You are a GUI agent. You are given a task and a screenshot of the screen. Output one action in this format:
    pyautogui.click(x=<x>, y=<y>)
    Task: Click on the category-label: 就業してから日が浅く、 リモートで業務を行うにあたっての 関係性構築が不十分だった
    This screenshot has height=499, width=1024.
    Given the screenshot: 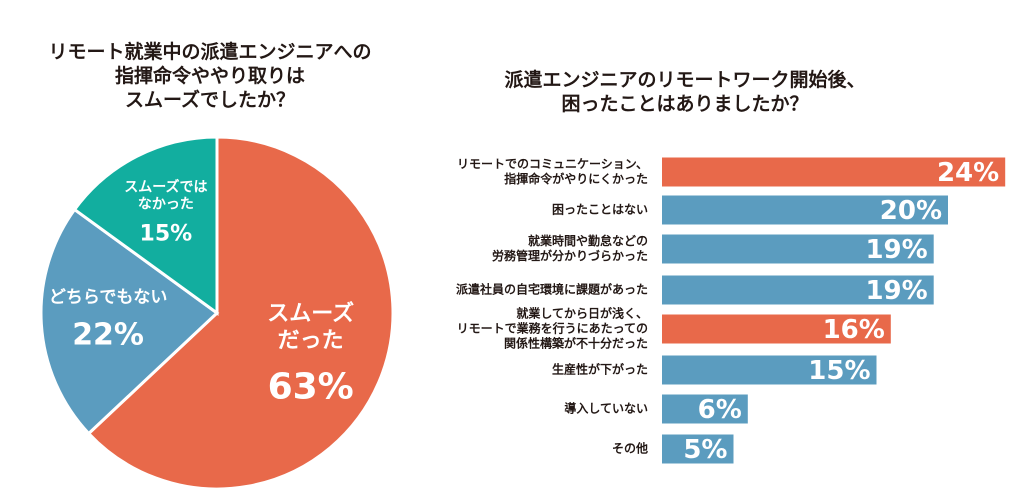 What is the action you would take?
    pyautogui.click(x=552, y=329)
    